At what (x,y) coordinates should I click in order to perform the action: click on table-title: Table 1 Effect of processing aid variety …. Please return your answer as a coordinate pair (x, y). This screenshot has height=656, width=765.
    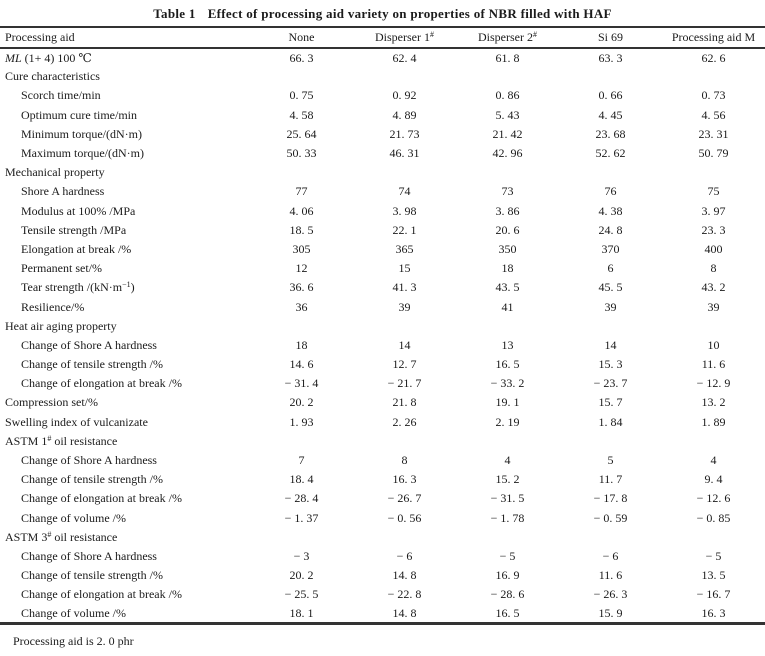
    Looking at the image, I should click on (382, 14).